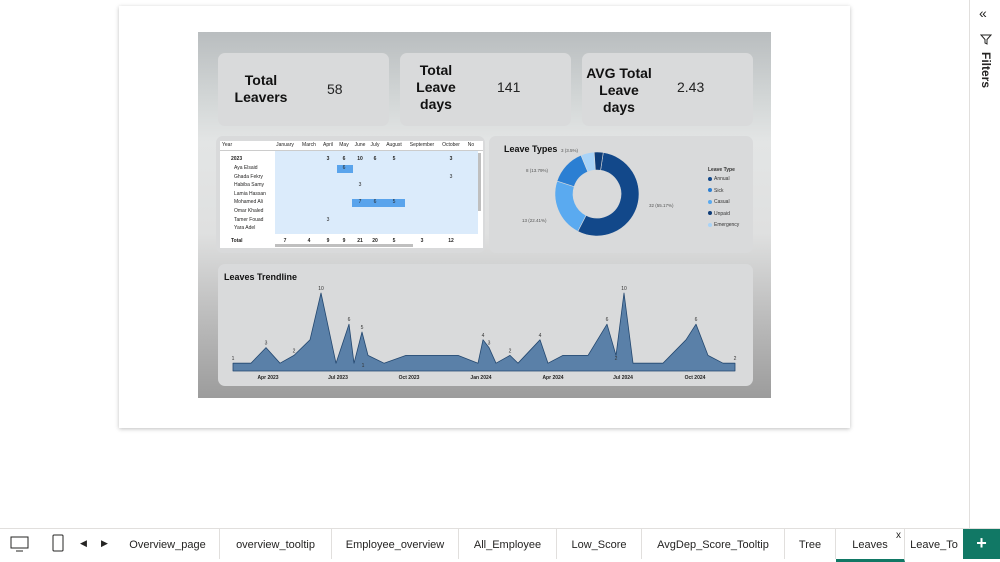  I want to click on filters-label: Filters, so click(986, 70).